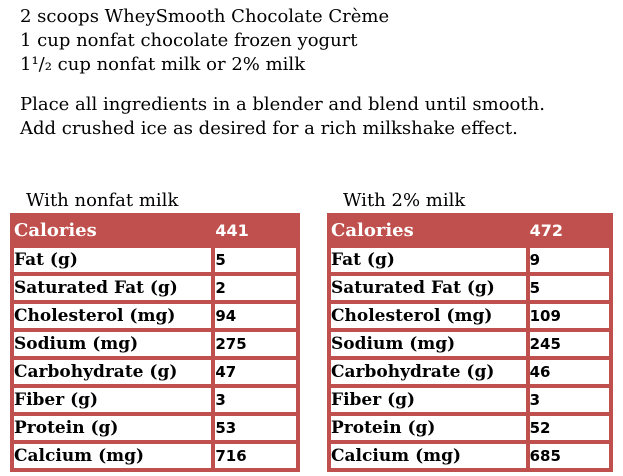 Image resolution: width=623 pixels, height=476 pixels. I want to click on table-row: Cholesterol (mg) 109, so click(470, 316).